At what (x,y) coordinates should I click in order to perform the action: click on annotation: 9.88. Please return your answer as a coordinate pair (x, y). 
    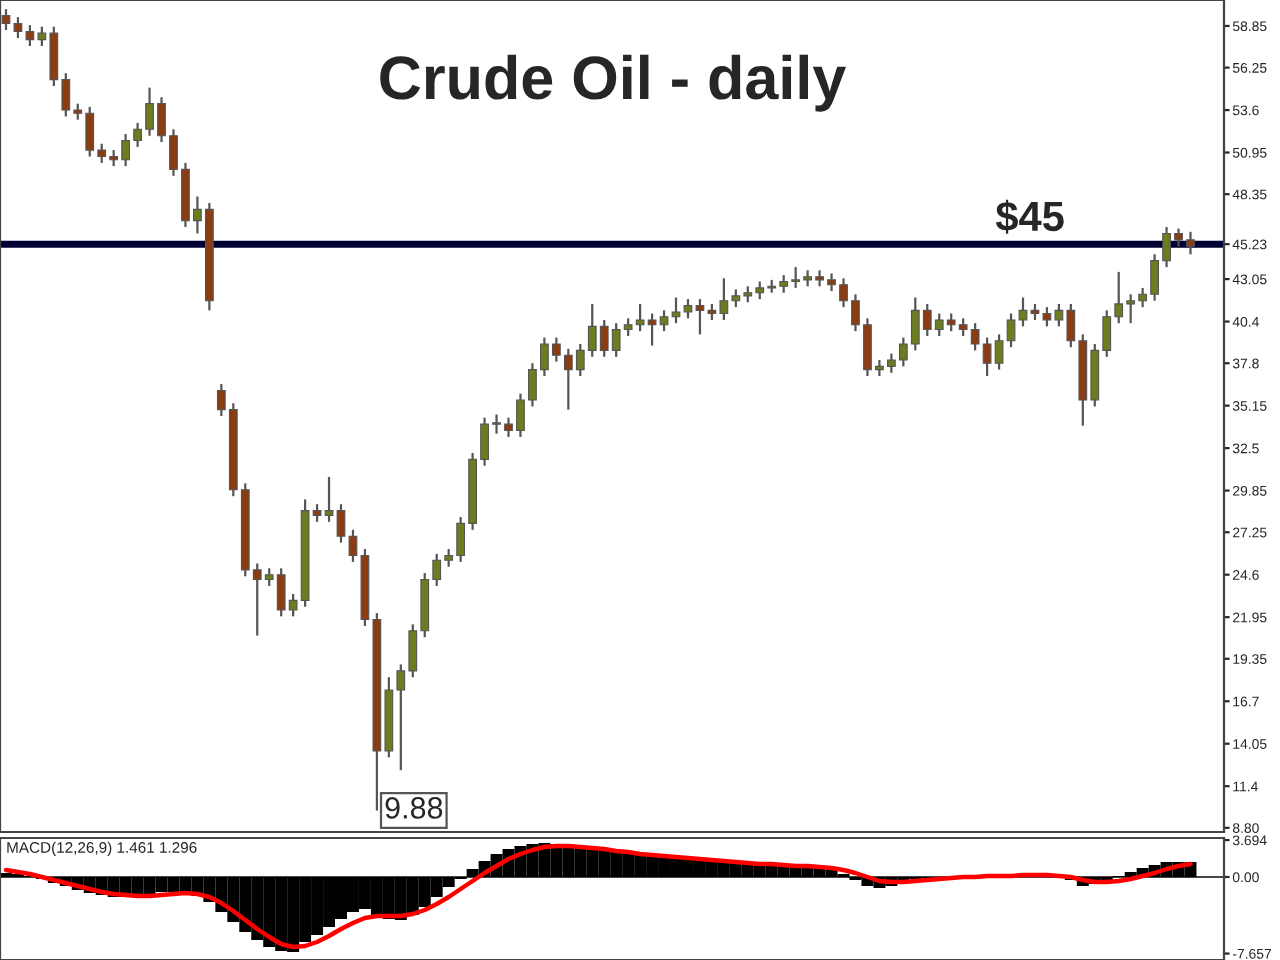
    Looking at the image, I should click on (414, 808).